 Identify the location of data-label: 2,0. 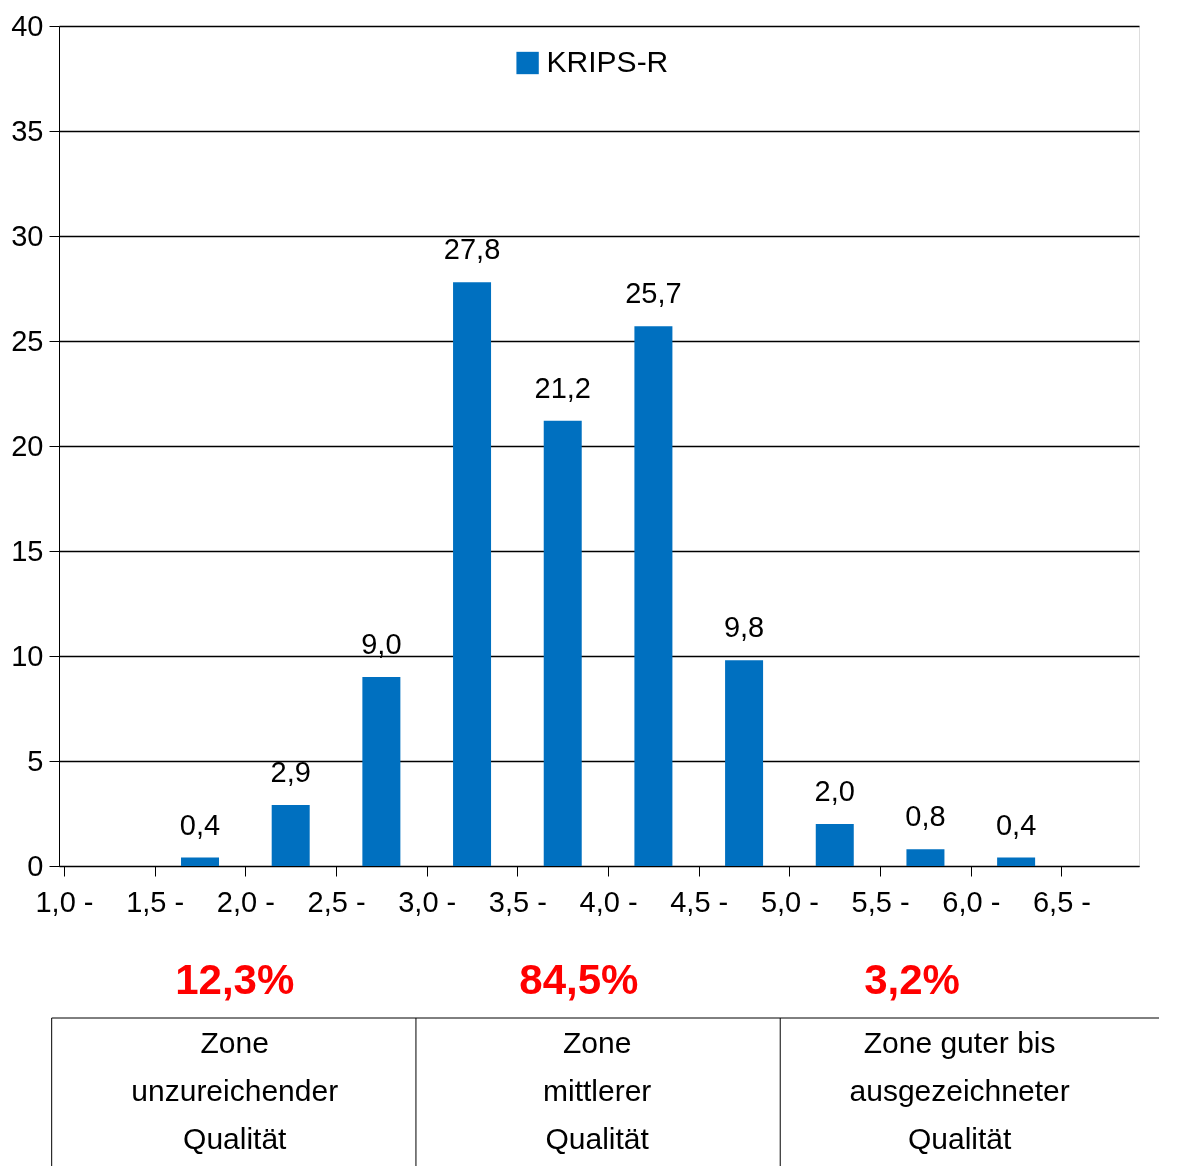
(834, 791).